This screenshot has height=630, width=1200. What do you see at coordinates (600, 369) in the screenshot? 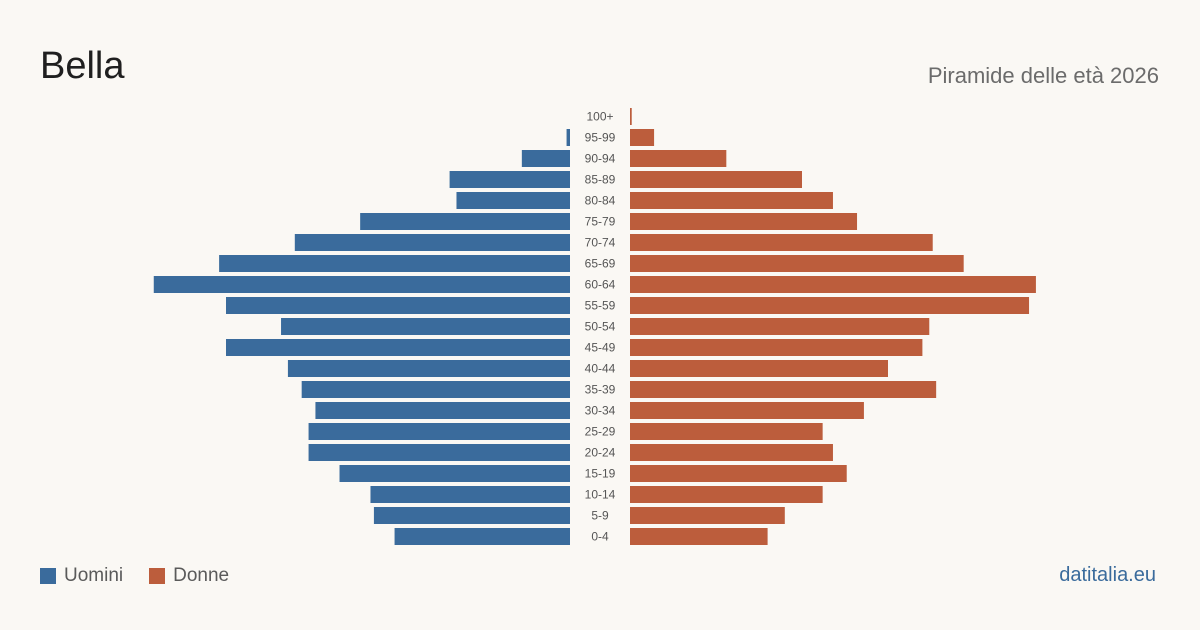
I see `age-label-40-44: 40-44` at bounding box center [600, 369].